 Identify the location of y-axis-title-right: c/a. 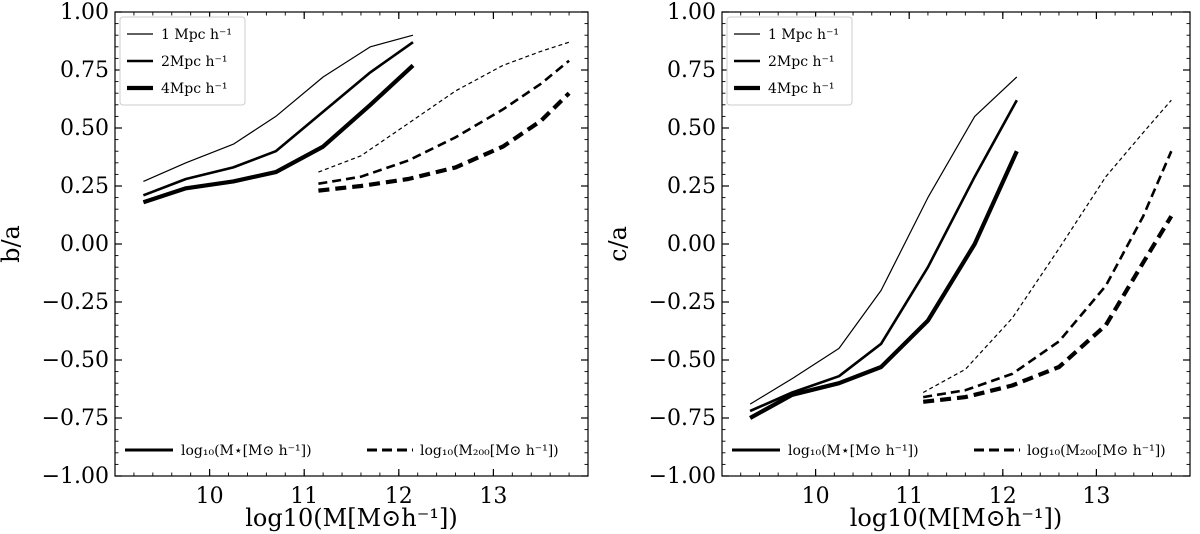
(618, 244).